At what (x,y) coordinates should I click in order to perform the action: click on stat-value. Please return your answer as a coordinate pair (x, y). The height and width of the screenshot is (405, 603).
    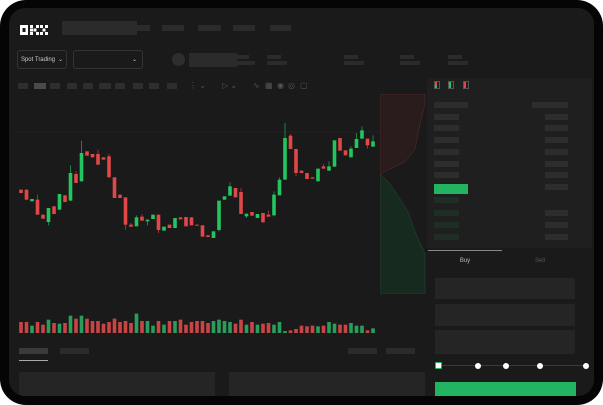
    Looking at the image, I should click on (277, 63).